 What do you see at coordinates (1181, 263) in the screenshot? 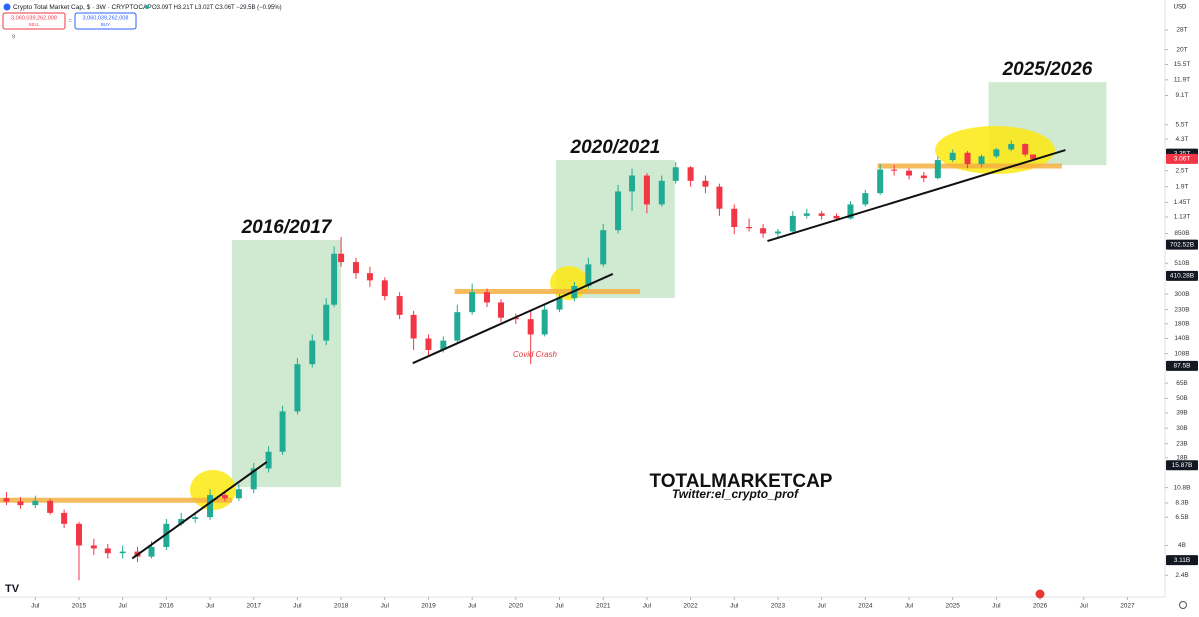
I see `y-tick-label: 510B` at bounding box center [1181, 263].